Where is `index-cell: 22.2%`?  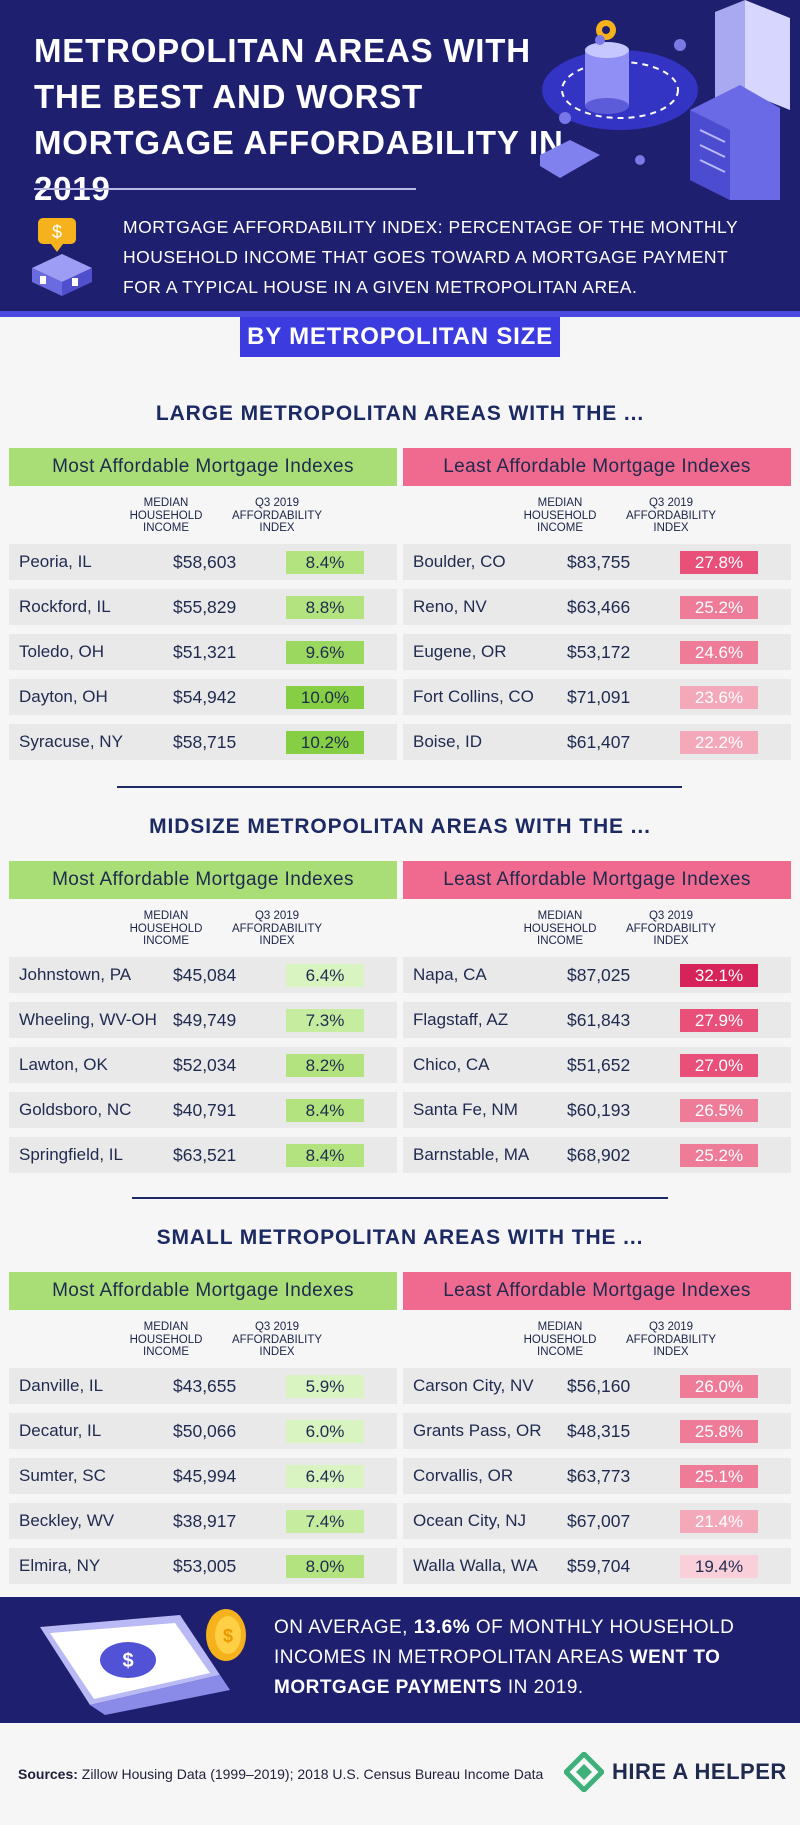 index-cell: 22.2% is located at coordinates (719, 742).